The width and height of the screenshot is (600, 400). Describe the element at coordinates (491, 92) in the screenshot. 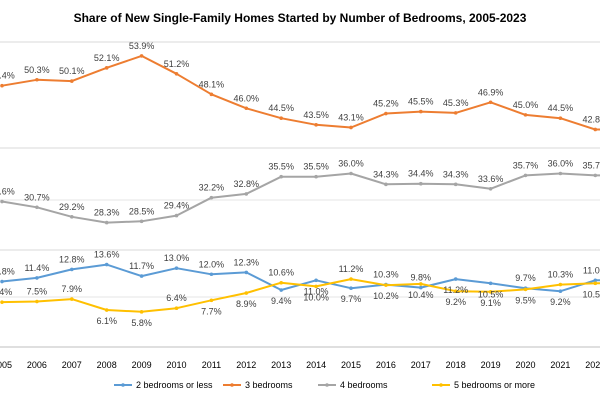

I see `data-label: 46.9%` at that location.